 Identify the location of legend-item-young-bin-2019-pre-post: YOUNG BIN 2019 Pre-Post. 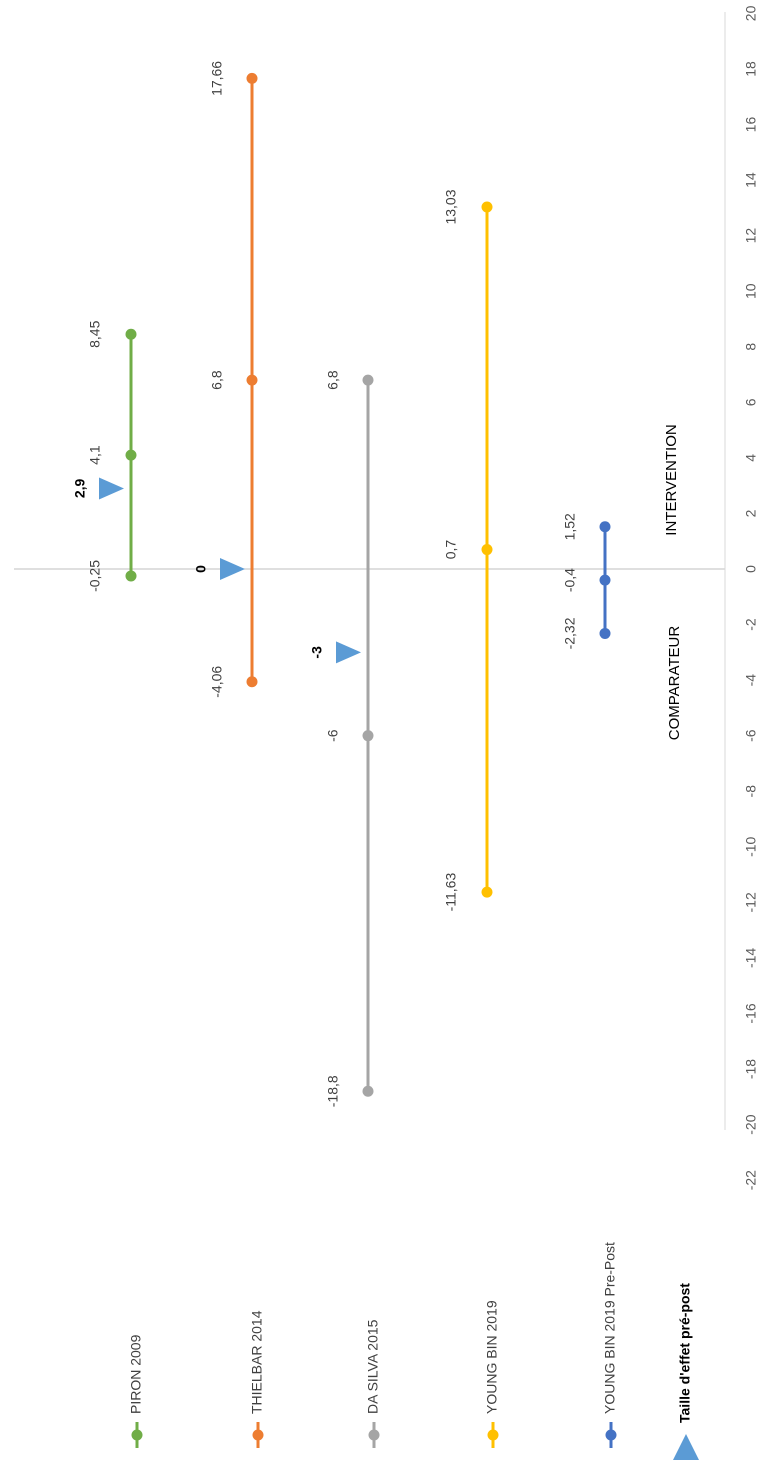
(610, 1345).